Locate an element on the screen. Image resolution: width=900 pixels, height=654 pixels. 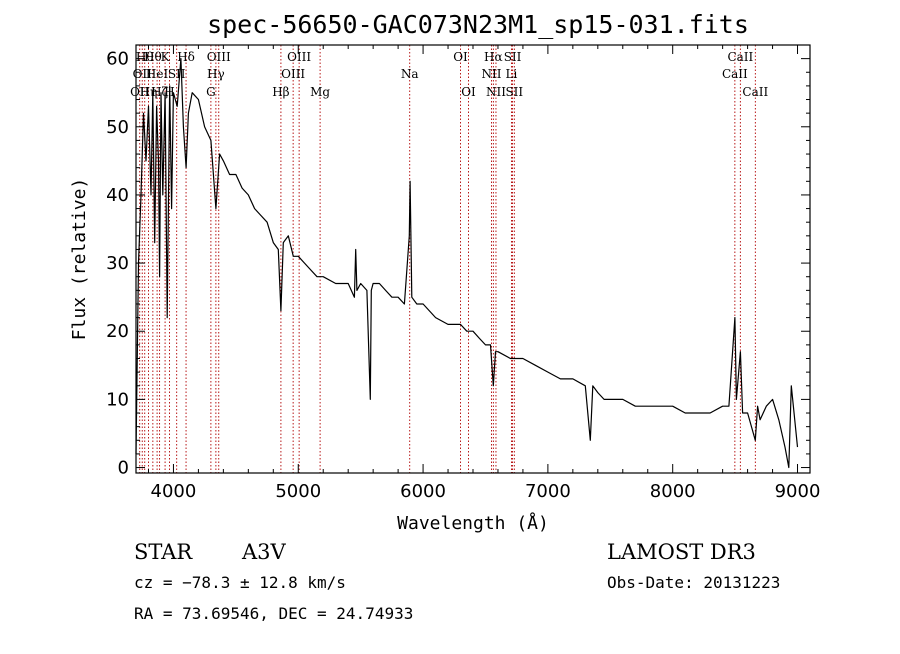
line-label-7: K is located at coordinates (166, 57).